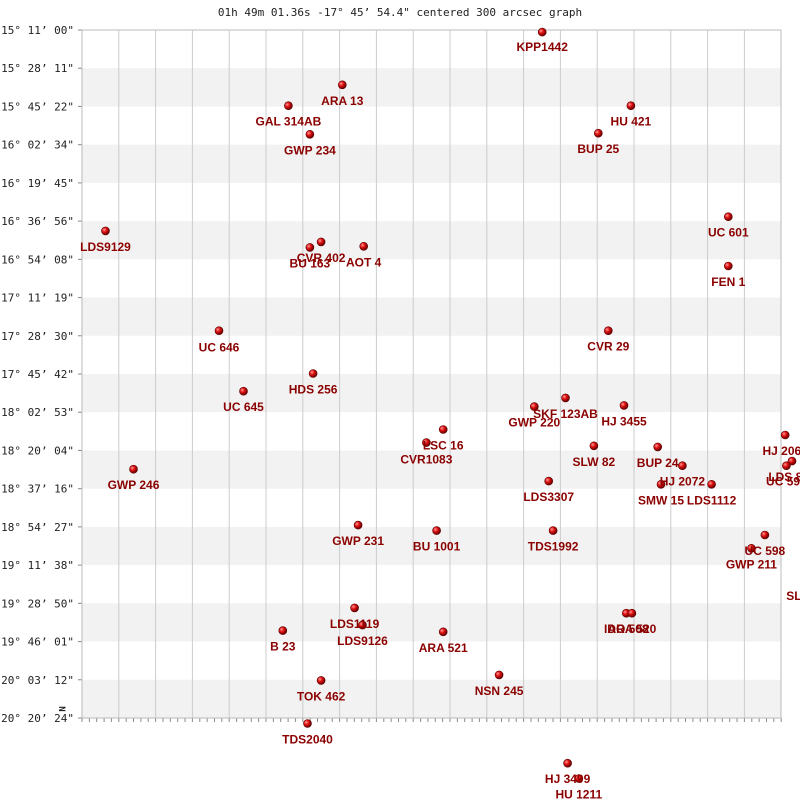 The image size is (800, 800). What do you see at coordinates (37, 336) in the screenshot?
I see `y-tick-label: -17° 28’ 30"` at bounding box center [37, 336].